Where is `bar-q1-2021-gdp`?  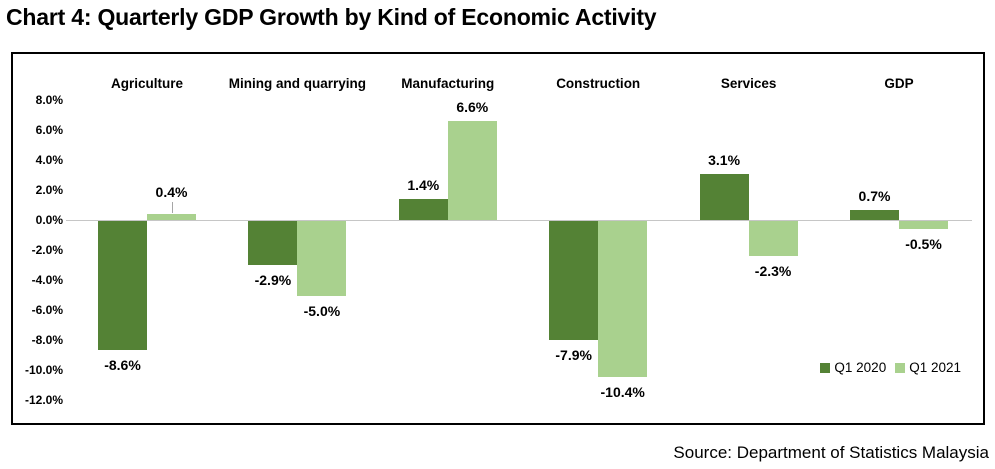
bar-q1-2021-gdp is located at coordinates (923, 225).